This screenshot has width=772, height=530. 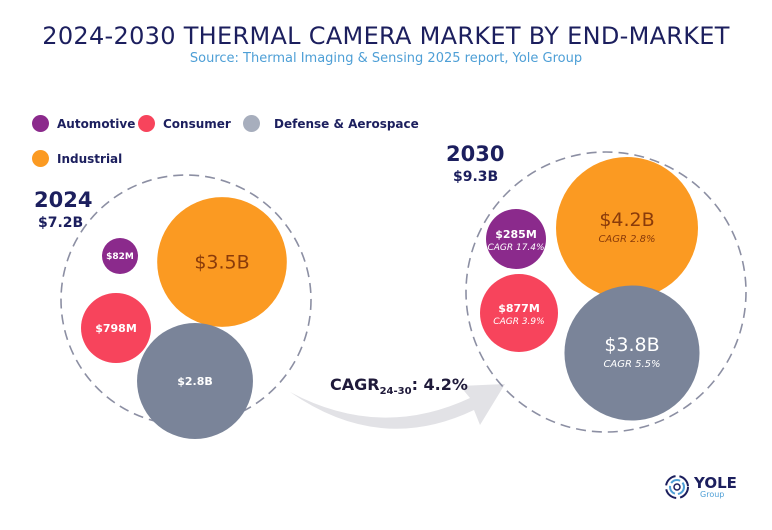 I want to click on bubble-value-label: $2.8B, so click(x=195, y=381).